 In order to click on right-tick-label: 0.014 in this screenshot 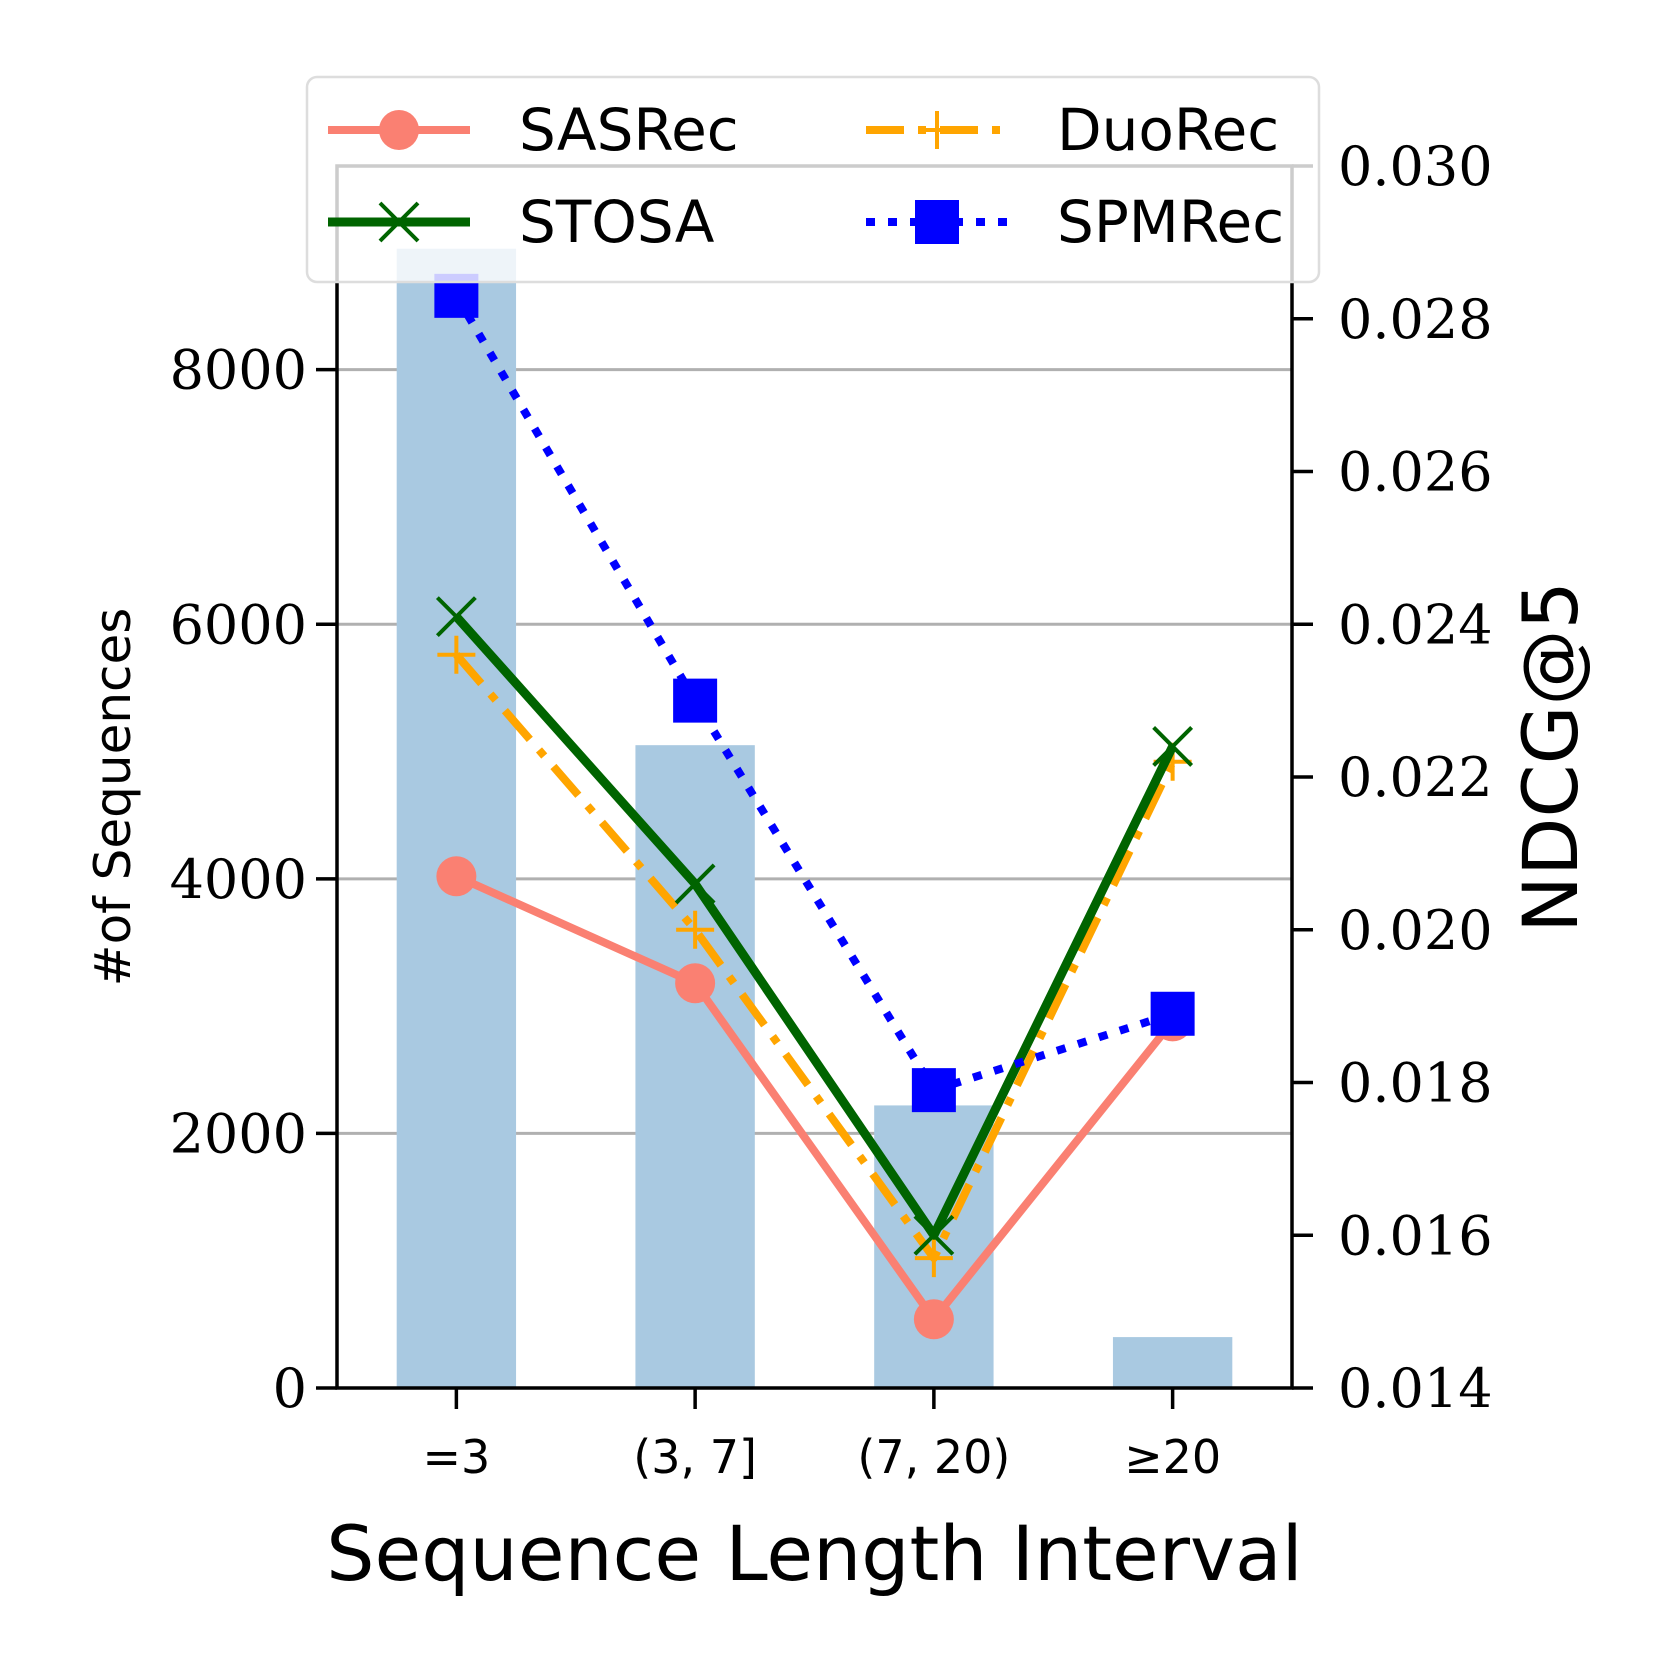, I will do `click(1415, 1388)`.